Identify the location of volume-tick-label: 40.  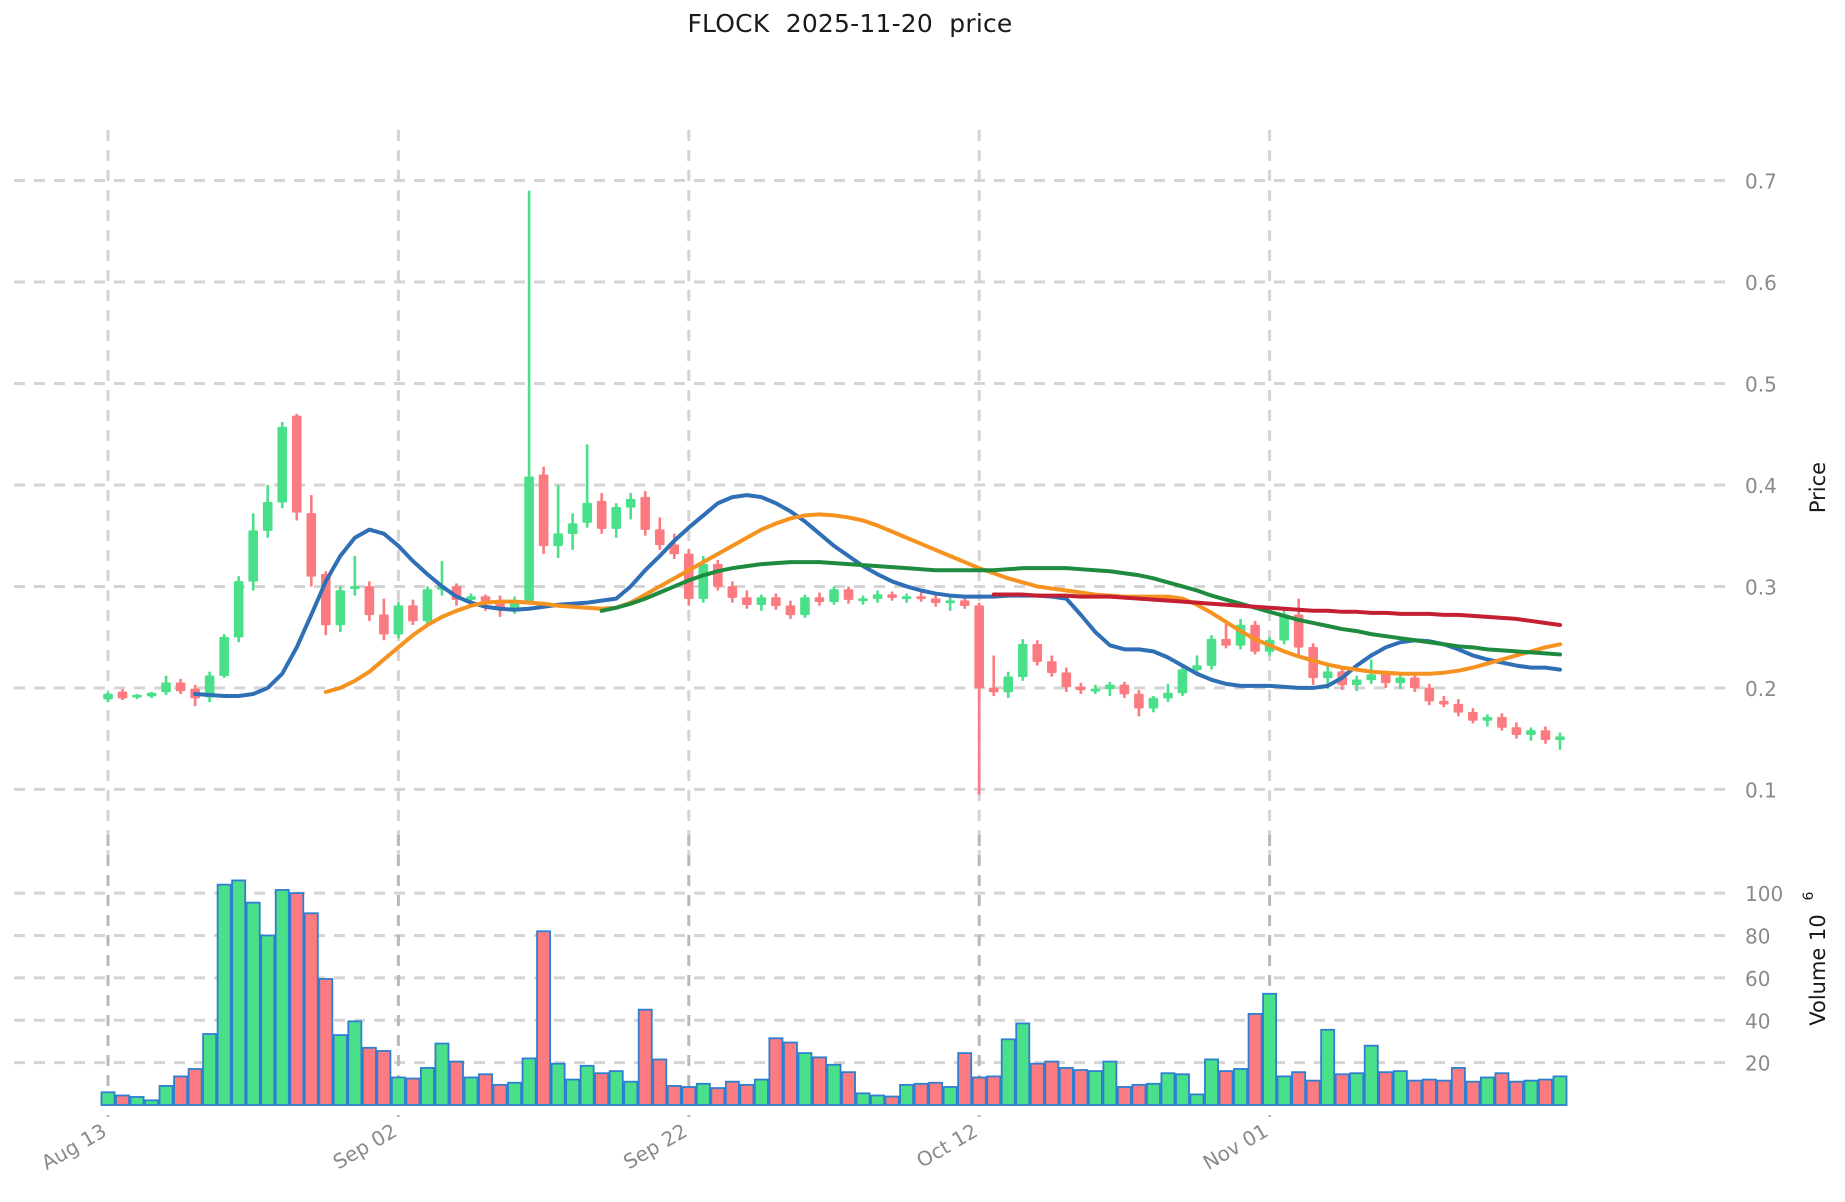
(1757, 1021).